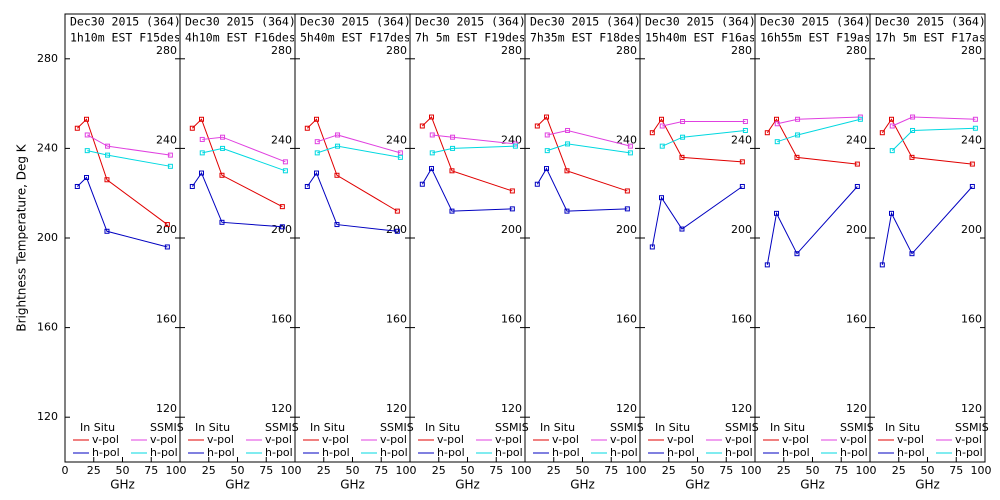 The height and width of the screenshot is (500, 1000). What do you see at coordinates (209, 470) in the screenshot?
I see `x-tick-label: 25` at bounding box center [209, 470].